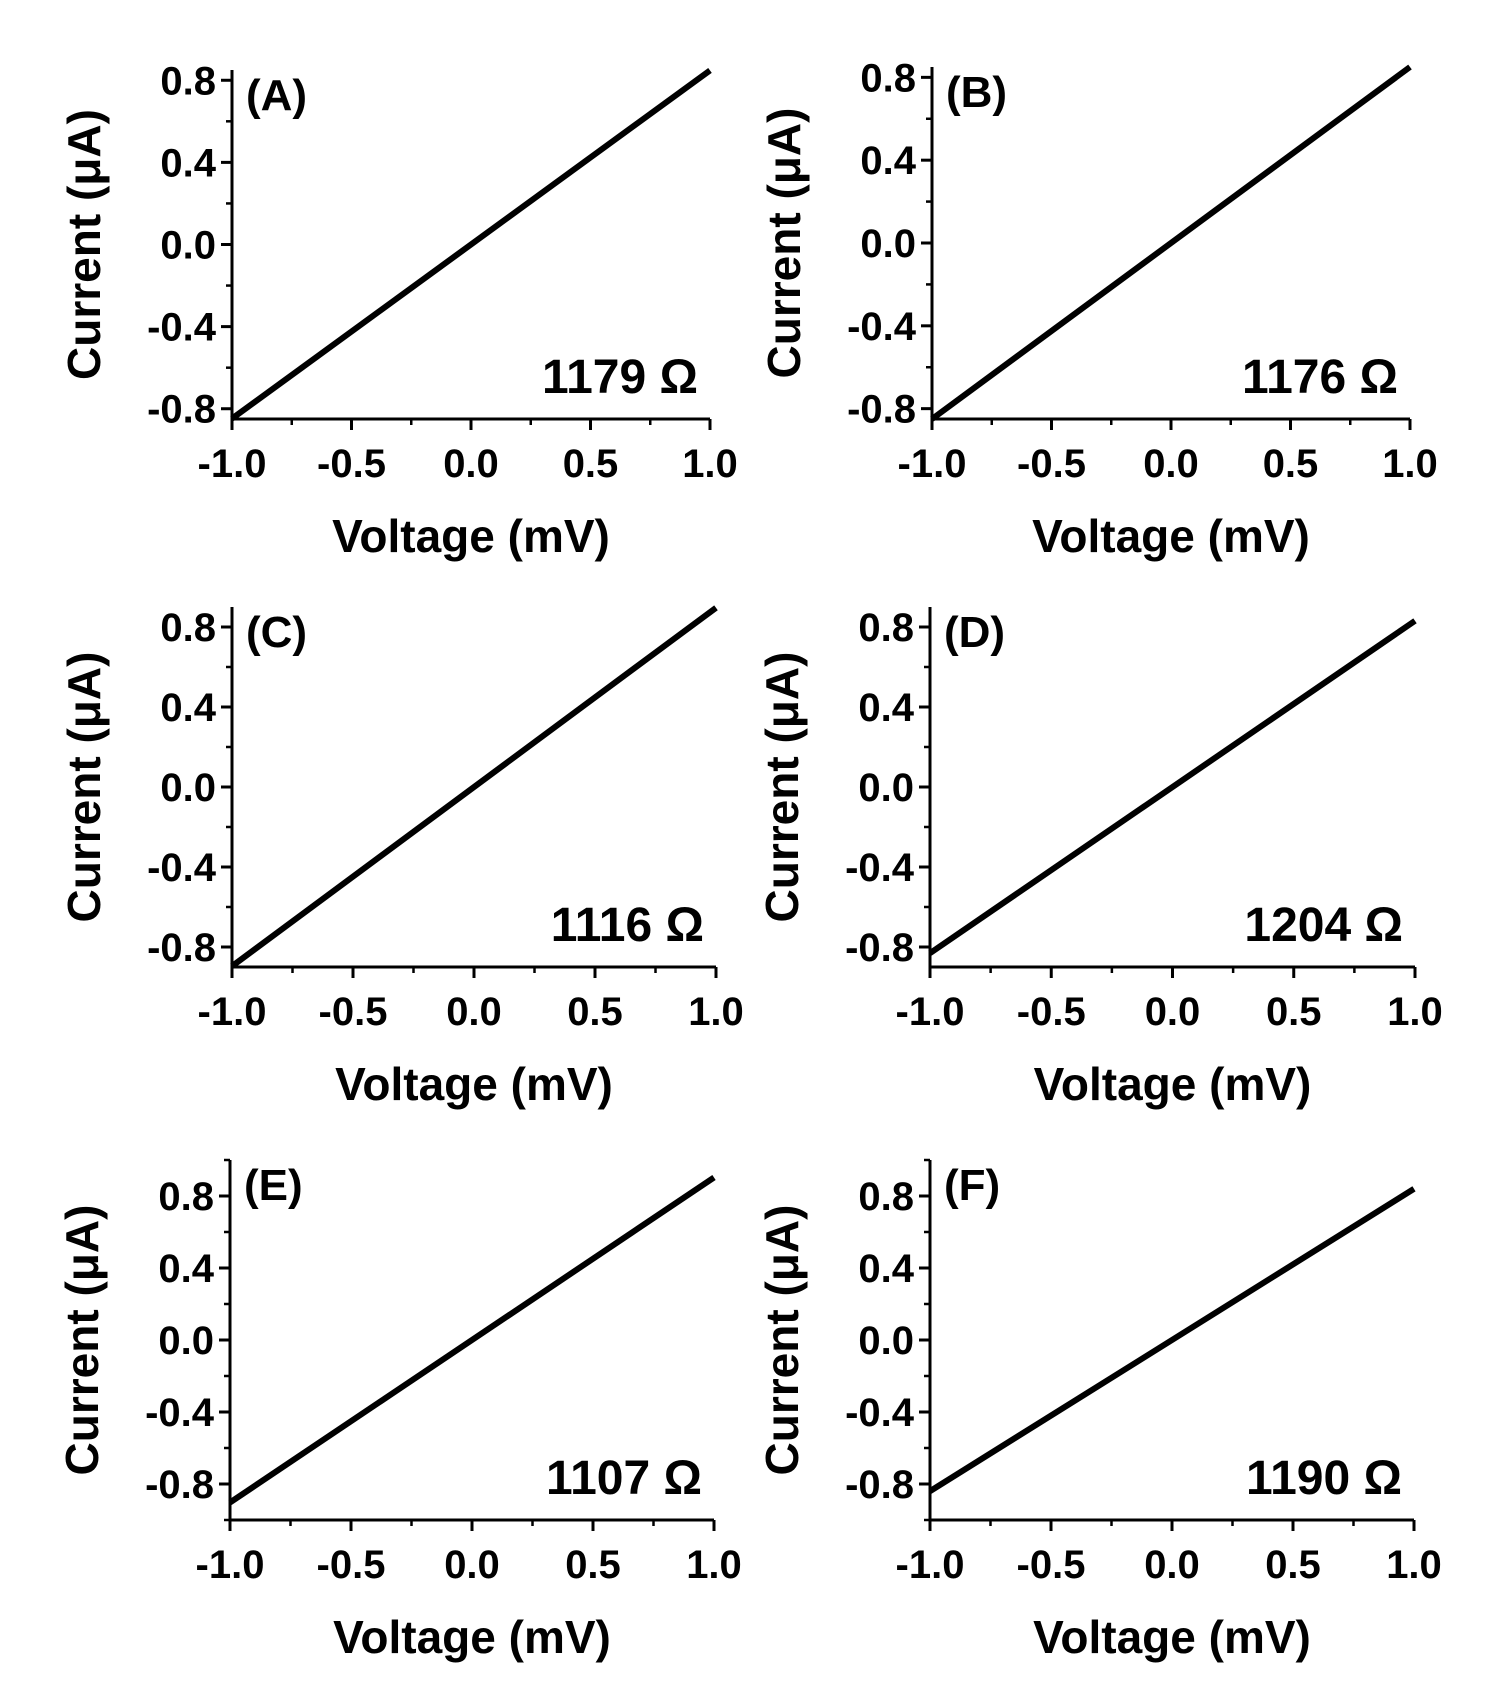 Image resolution: width=1486 pixels, height=1705 pixels. I want to click on resistance-annotation: 1107 Ω, so click(624, 1478).